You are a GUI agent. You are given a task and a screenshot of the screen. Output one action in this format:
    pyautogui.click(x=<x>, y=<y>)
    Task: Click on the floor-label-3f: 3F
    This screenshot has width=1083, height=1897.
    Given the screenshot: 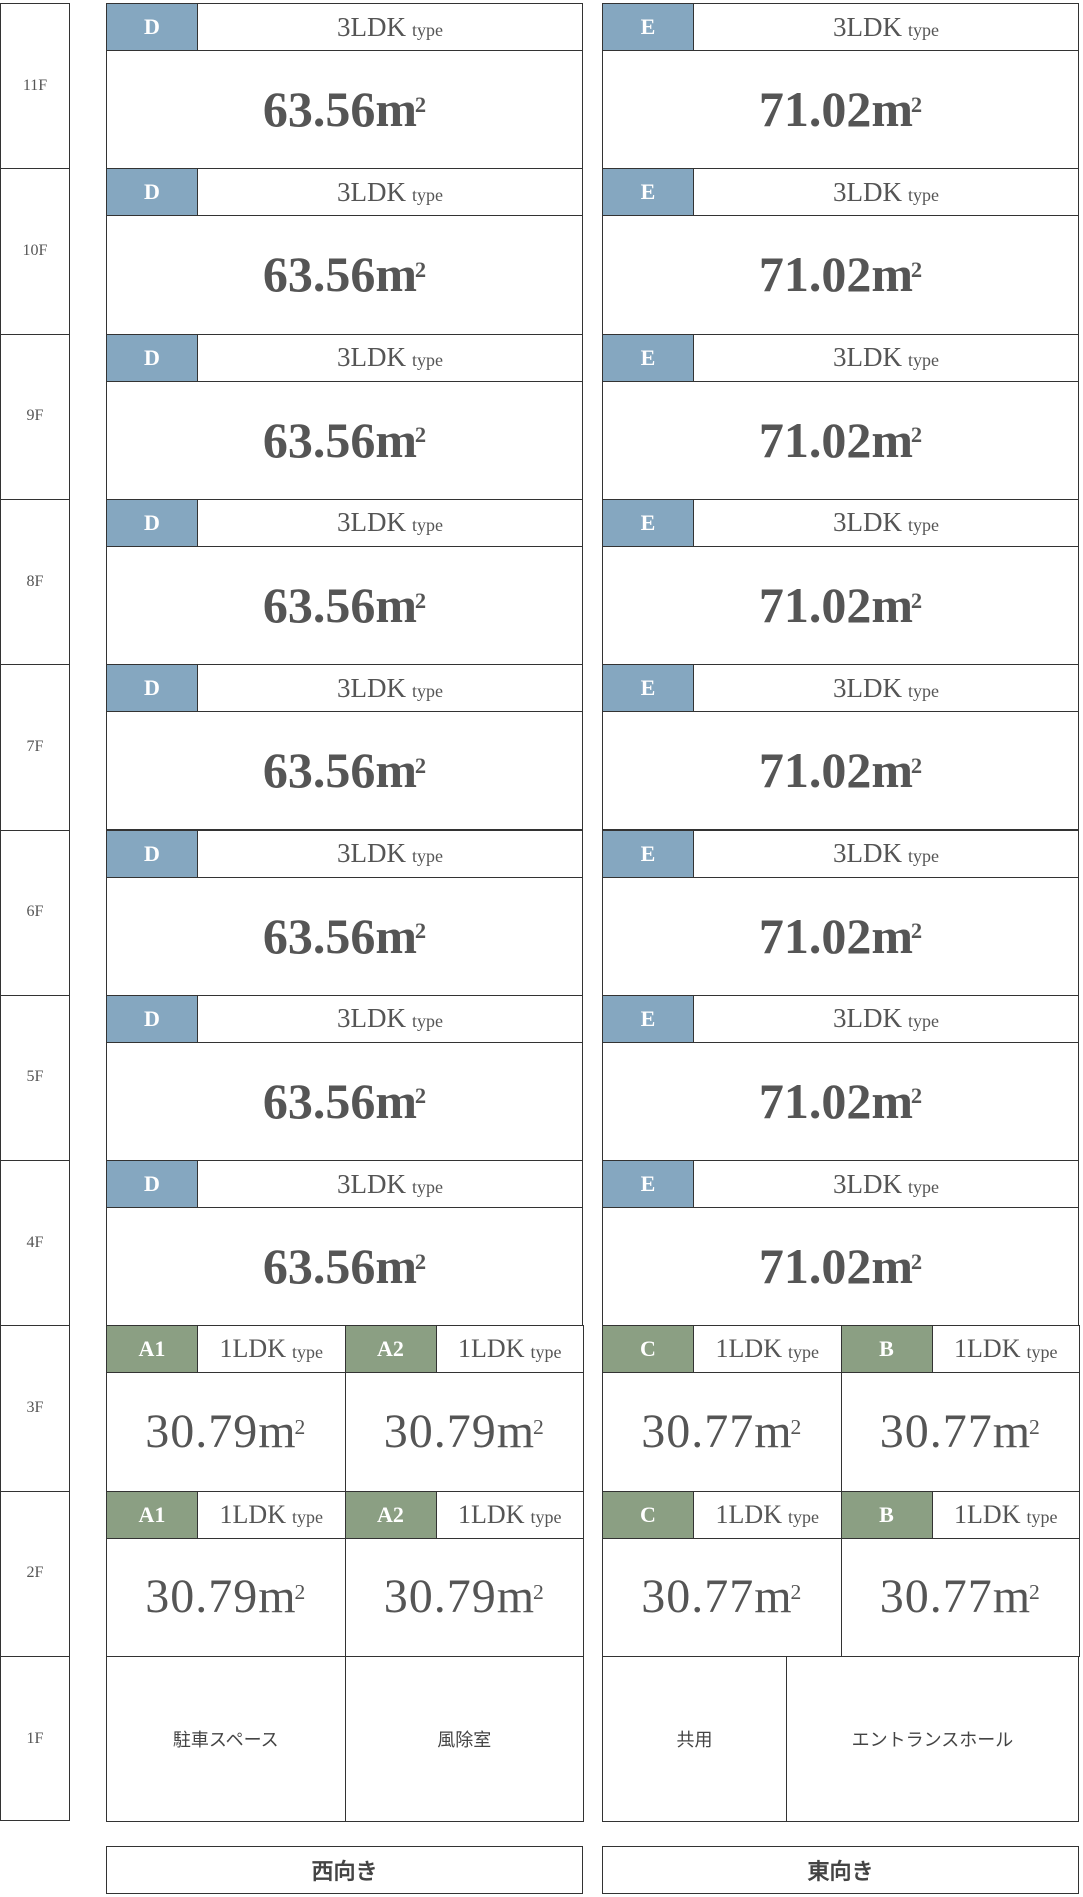 What is the action you would take?
    pyautogui.click(x=35, y=1408)
    